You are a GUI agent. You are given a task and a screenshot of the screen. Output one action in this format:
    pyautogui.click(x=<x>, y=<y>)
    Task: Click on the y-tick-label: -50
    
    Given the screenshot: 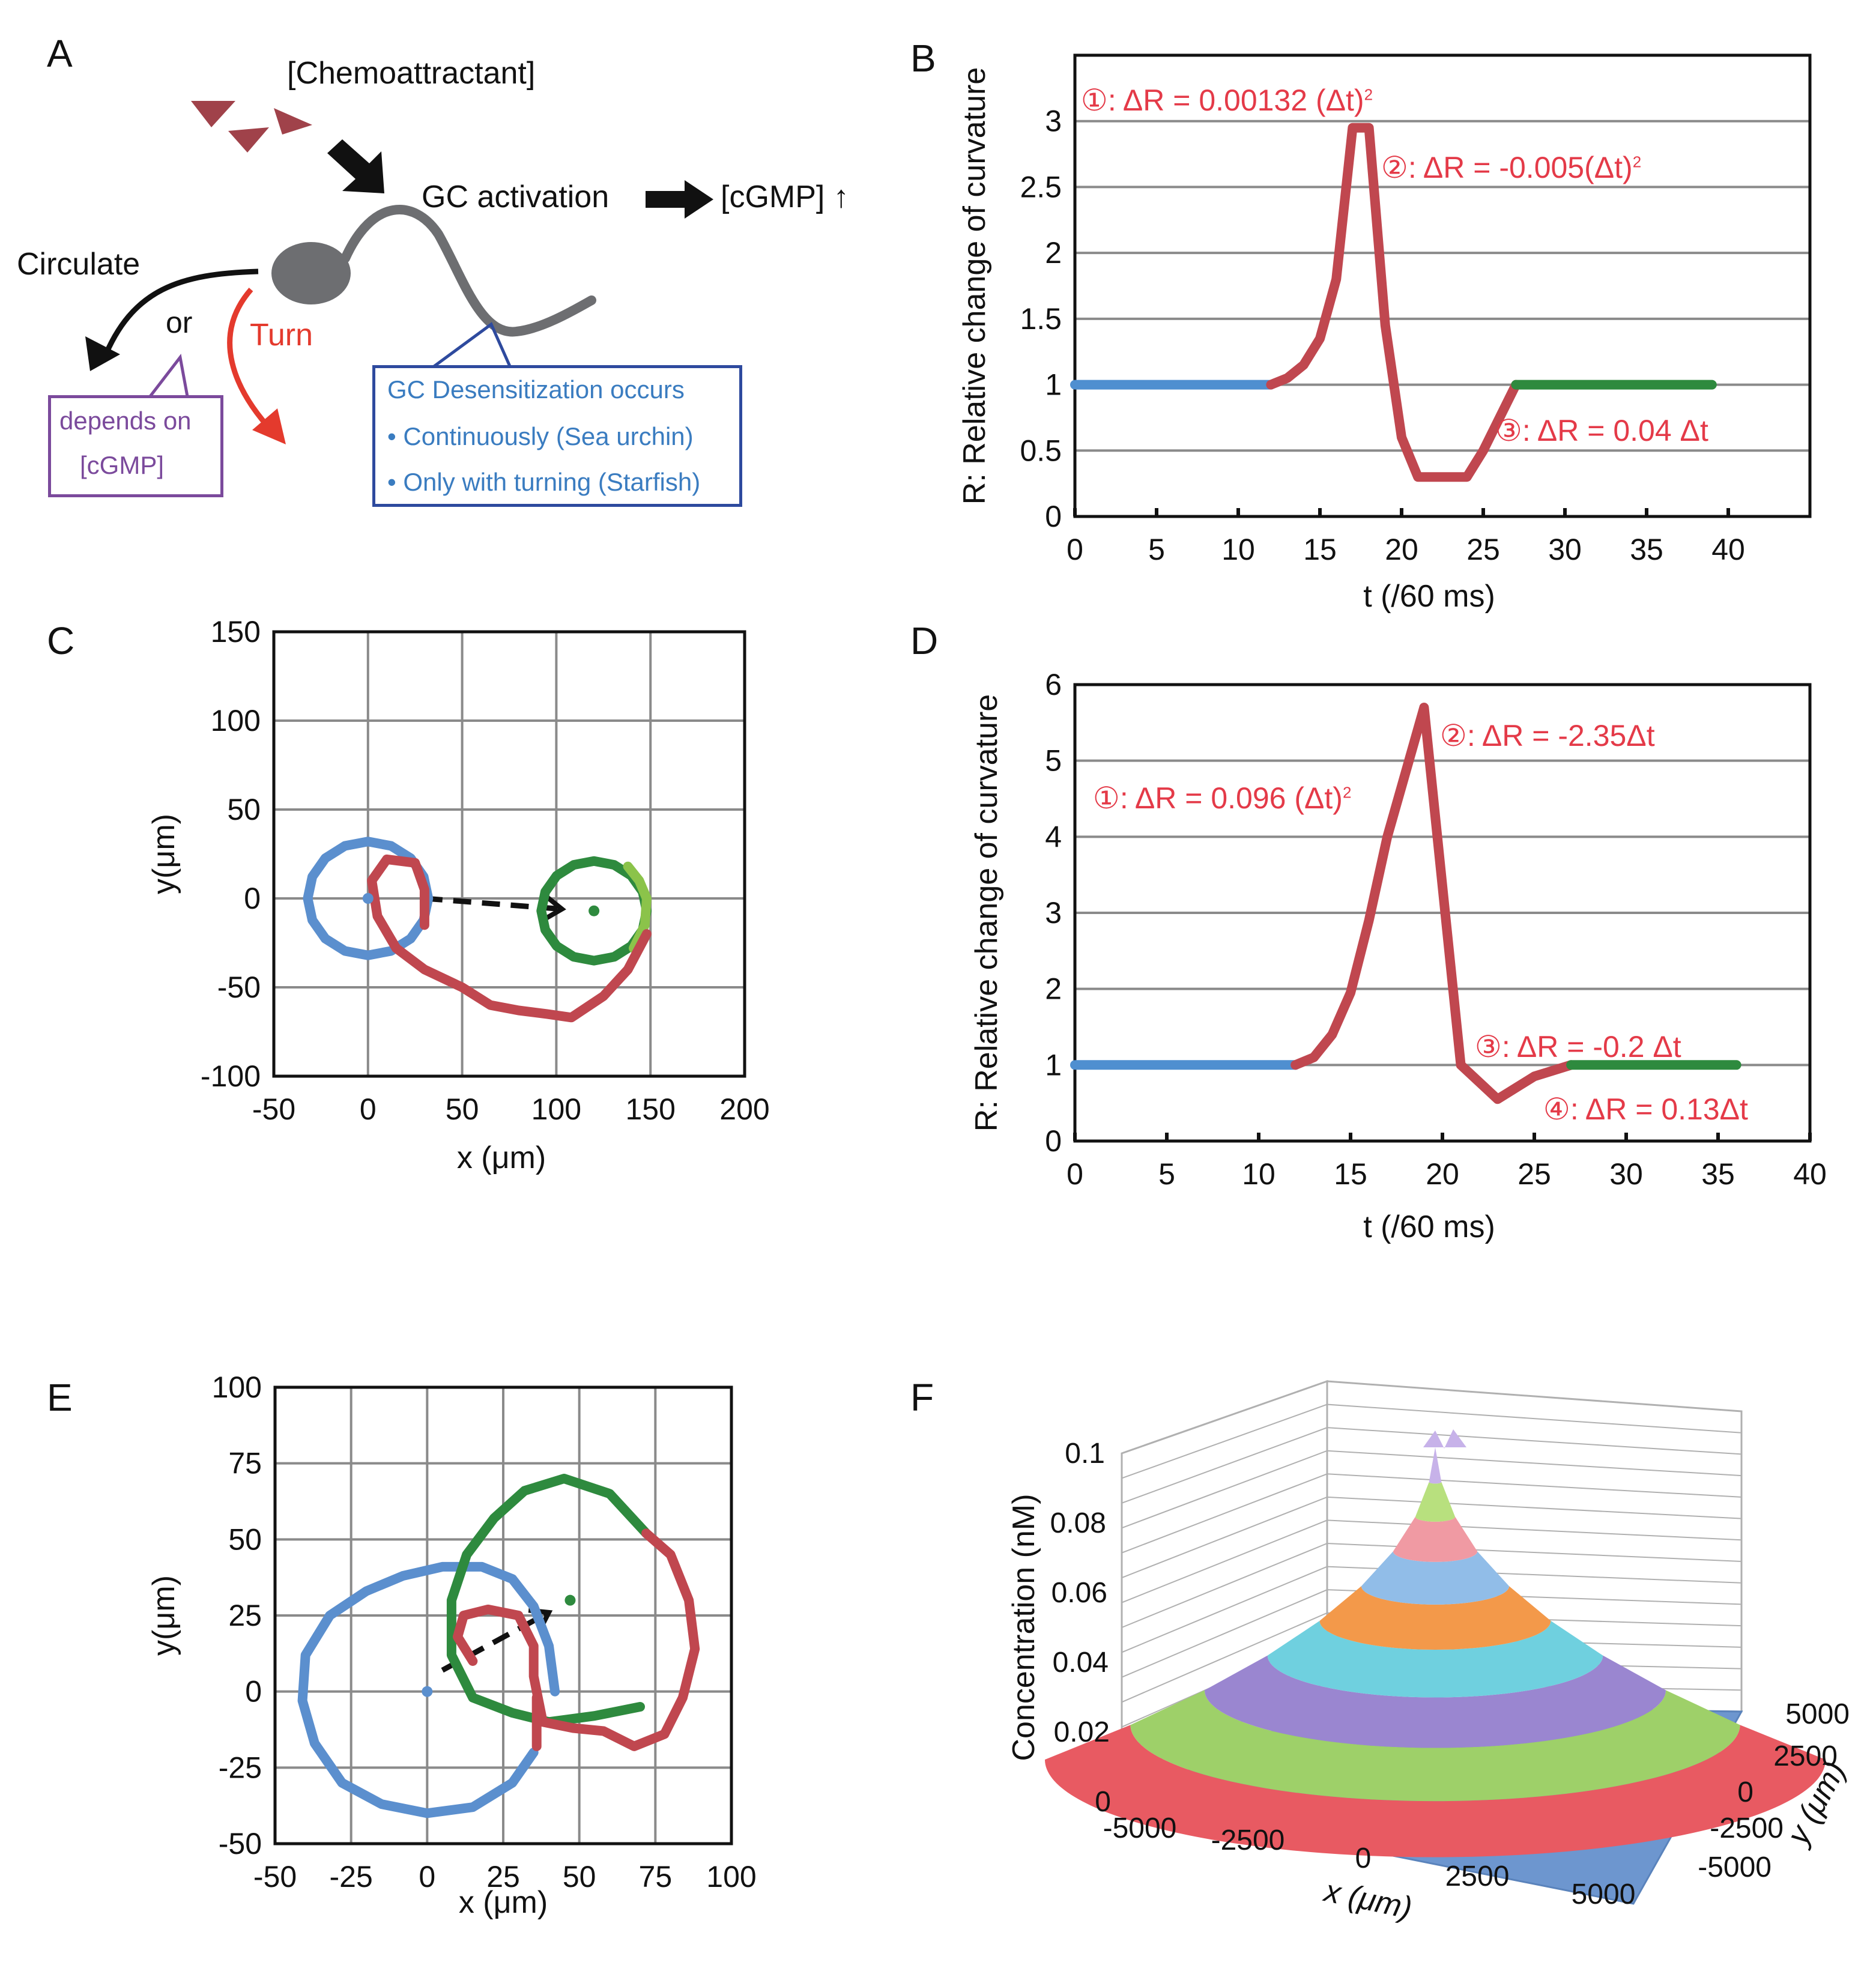 What is the action you would take?
    pyautogui.click(x=240, y=1844)
    